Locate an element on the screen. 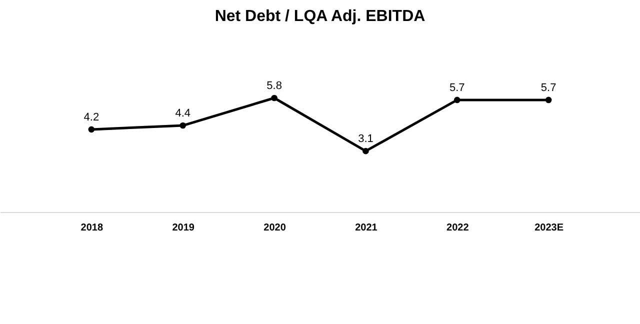  x-tick-label: 2022 is located at coordinates (458, 228).